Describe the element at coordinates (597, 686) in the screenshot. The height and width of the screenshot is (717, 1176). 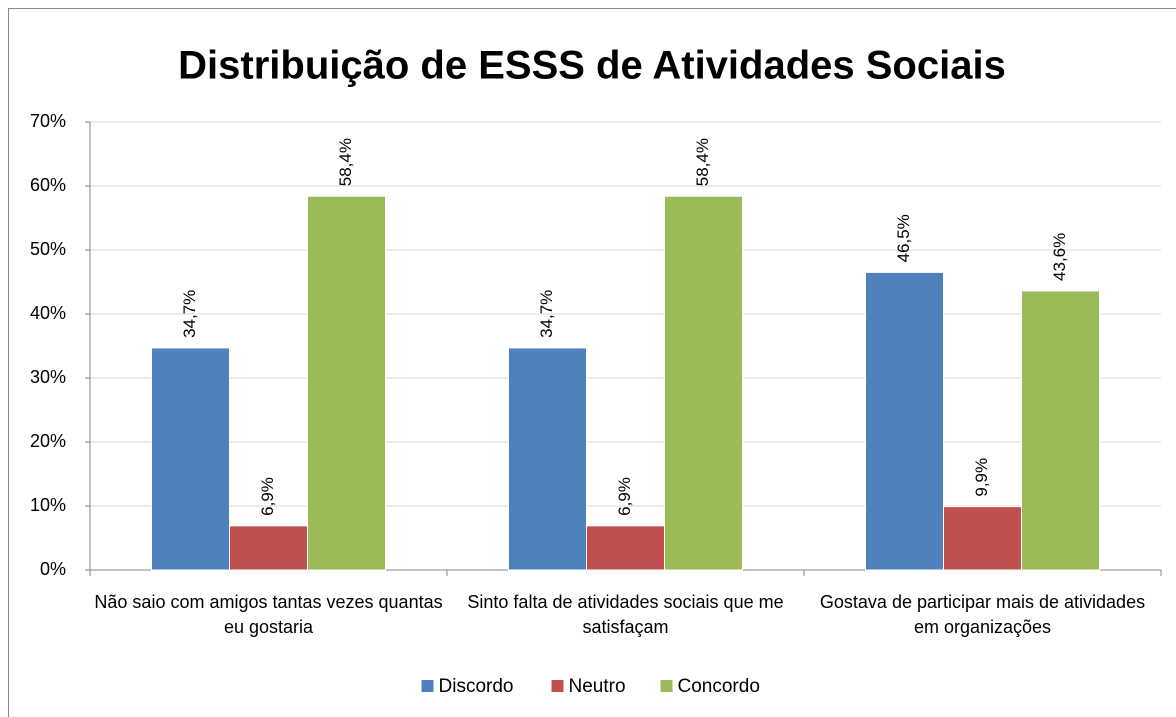
I see `legend-label: Neutro` at that location.